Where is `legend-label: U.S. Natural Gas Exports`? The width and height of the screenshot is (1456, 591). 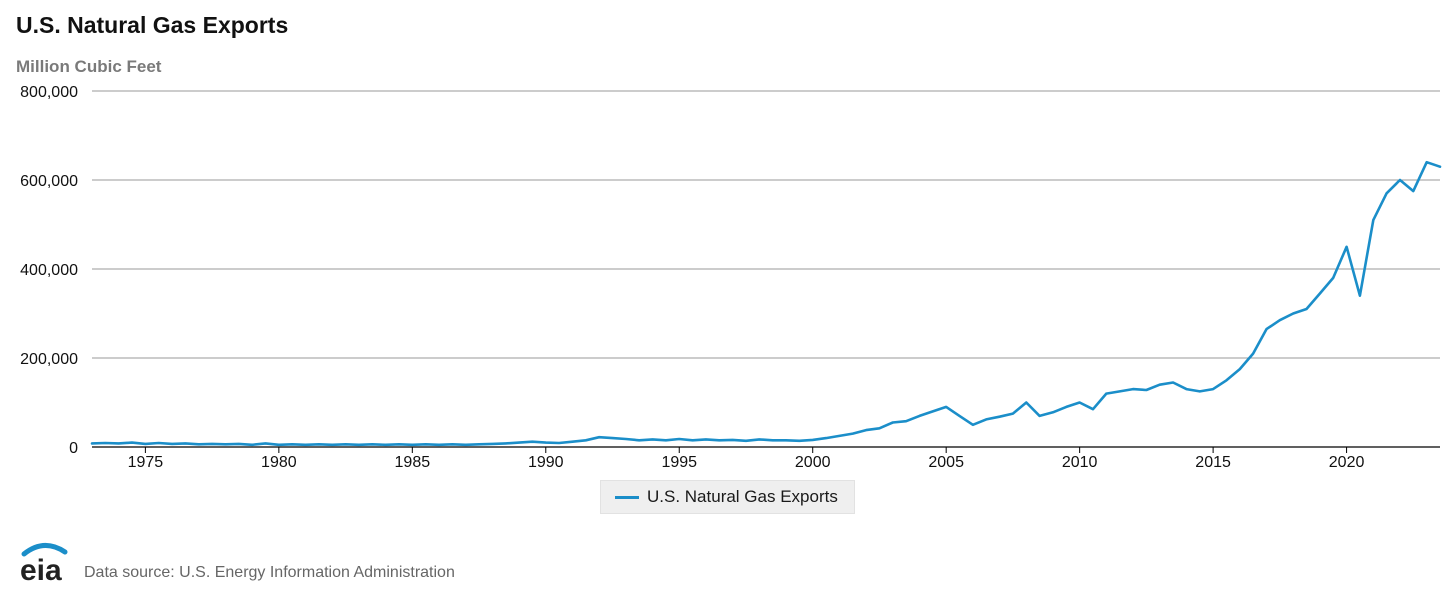 legend-label: U.S. Natural Gas Exports is located at coordinates (742, 496).